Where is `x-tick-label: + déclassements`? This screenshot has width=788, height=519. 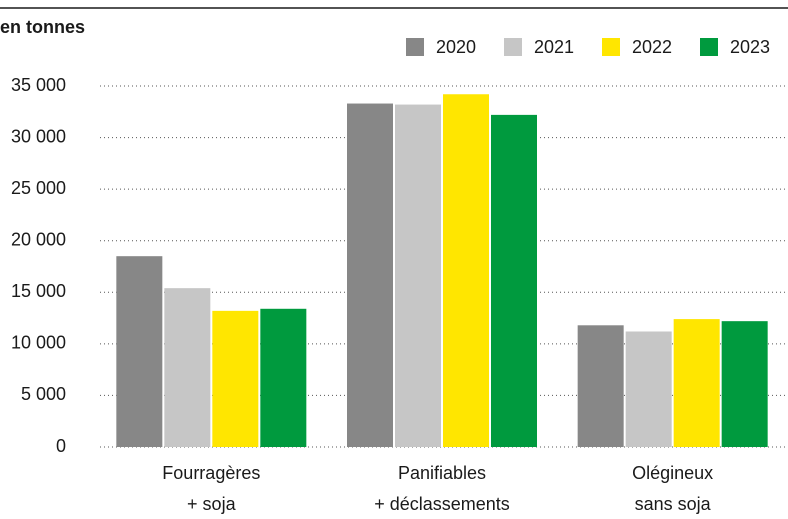
x-tick-label: + déclassements is located at coordinates (442, 504).